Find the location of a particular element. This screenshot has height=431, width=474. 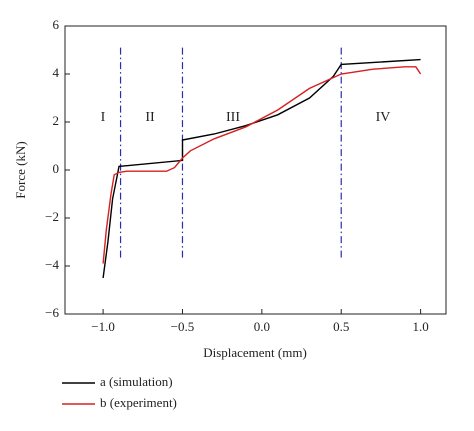

legend-label: a (simulation) is located at coordinates (136, 381).